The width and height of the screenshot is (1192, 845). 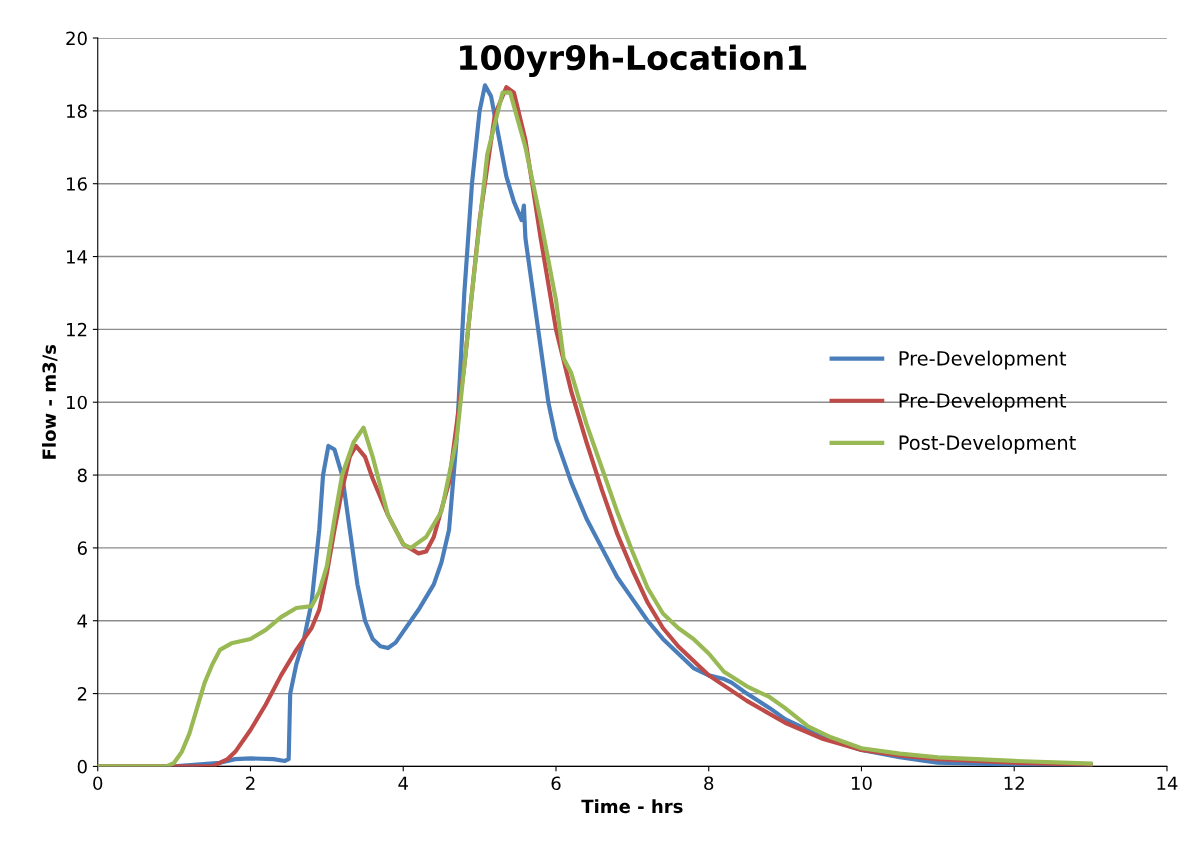 What do you see at coordinates (82, 548) in the screenshot?
I see `y-tick-label: 6` at bounding box center [82, 548].